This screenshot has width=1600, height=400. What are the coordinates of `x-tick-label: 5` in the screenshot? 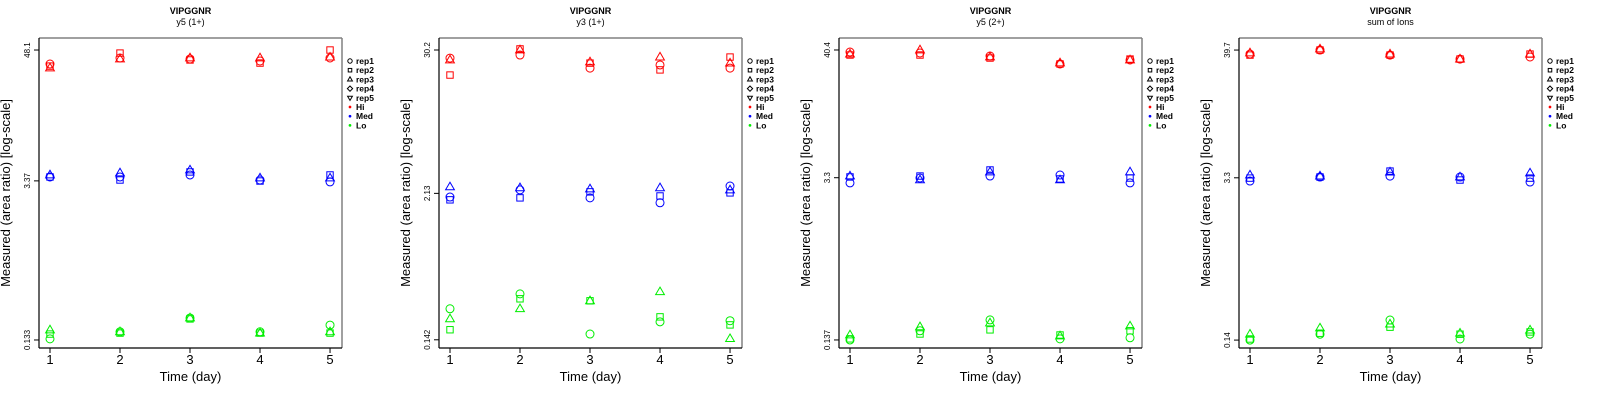 It's located at (1529, 359).